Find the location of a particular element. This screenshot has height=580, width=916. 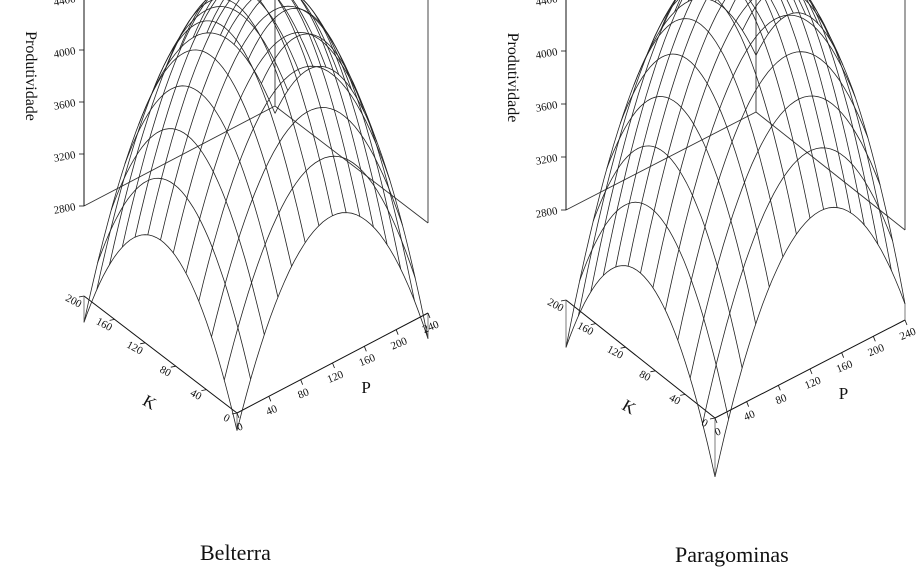

k-tick-label: 200 is located at coordinates (555, 305).